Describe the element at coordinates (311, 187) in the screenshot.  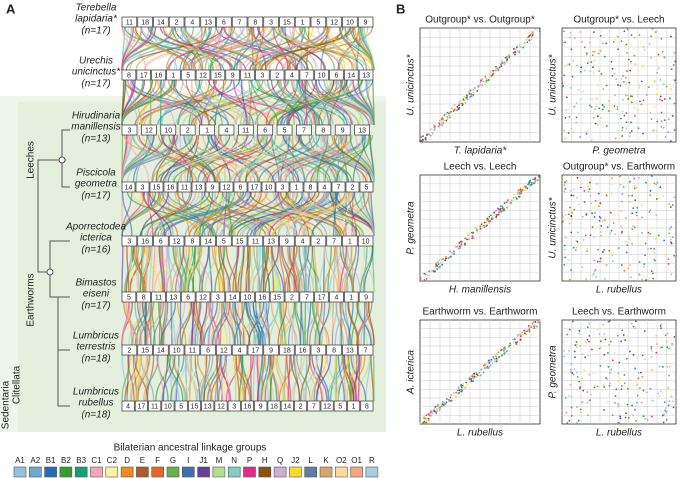
I see `chromosome-number: 8` at that location.